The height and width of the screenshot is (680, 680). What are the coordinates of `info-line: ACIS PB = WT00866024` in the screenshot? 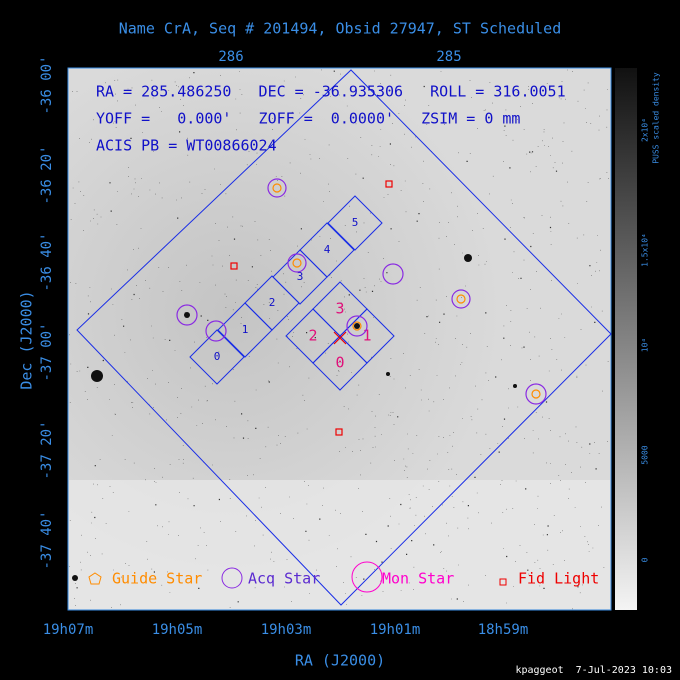 It's located at (186, 146).